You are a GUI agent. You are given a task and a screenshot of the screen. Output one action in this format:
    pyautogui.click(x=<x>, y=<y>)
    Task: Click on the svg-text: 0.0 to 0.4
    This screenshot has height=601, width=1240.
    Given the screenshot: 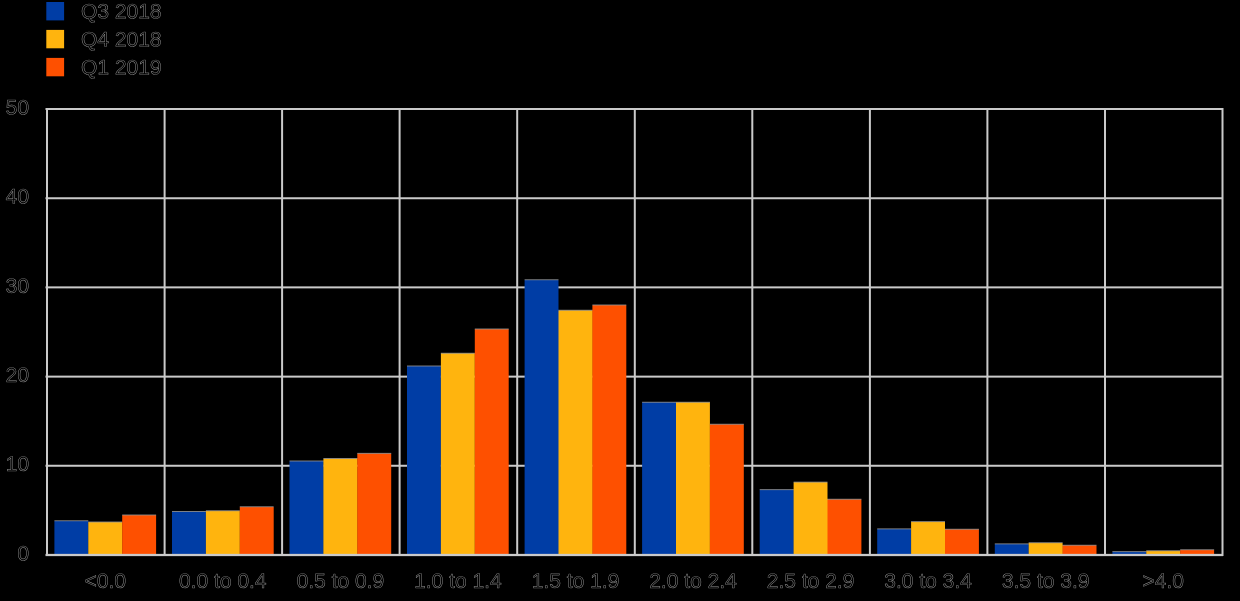 What is the action you would take?
    pyautogui.click(x=223, y=581)
    